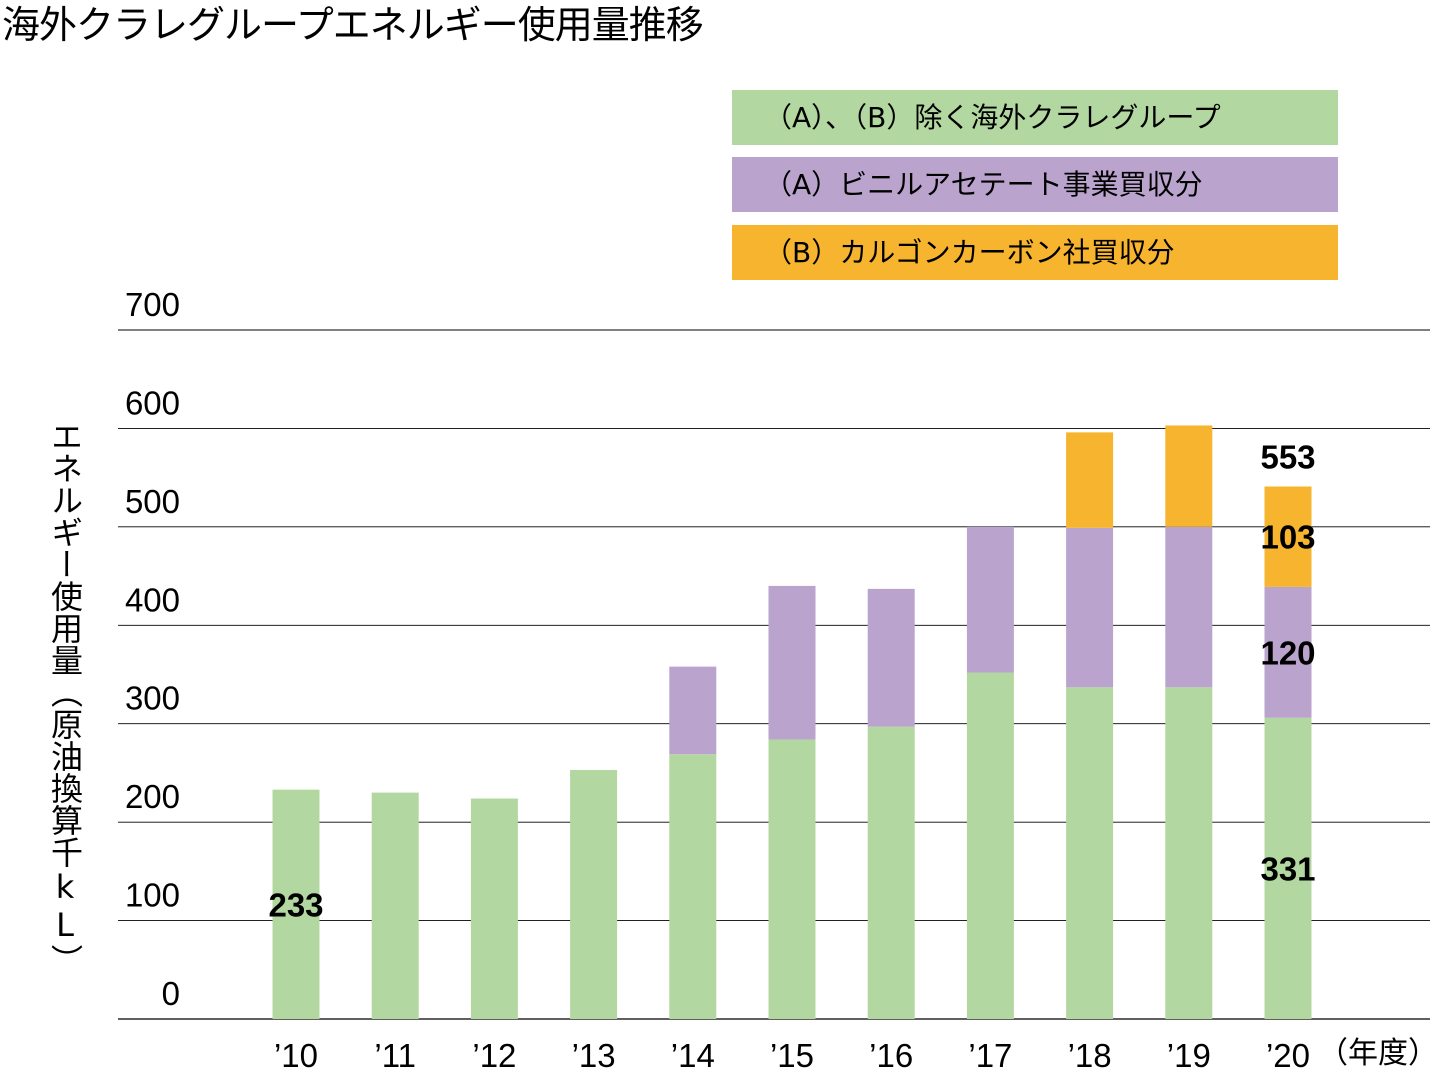 The width and height of the screenshot is (1430, 1084). I want to click on y-tick-label: 400, so click(152, 599).